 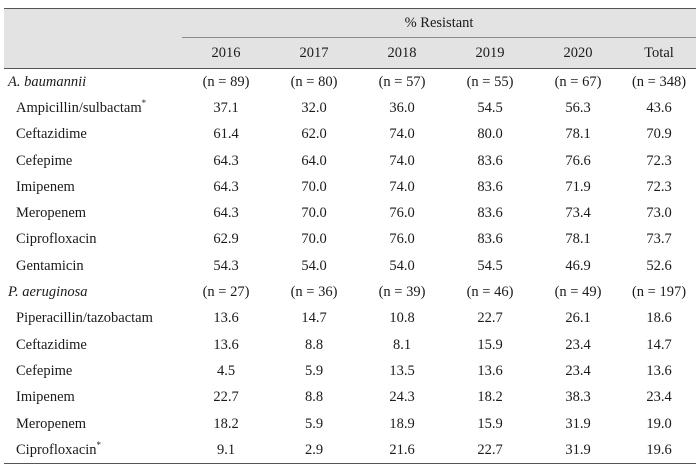 I want to click on value-cell: 14.7, so click(x=314, y=318).